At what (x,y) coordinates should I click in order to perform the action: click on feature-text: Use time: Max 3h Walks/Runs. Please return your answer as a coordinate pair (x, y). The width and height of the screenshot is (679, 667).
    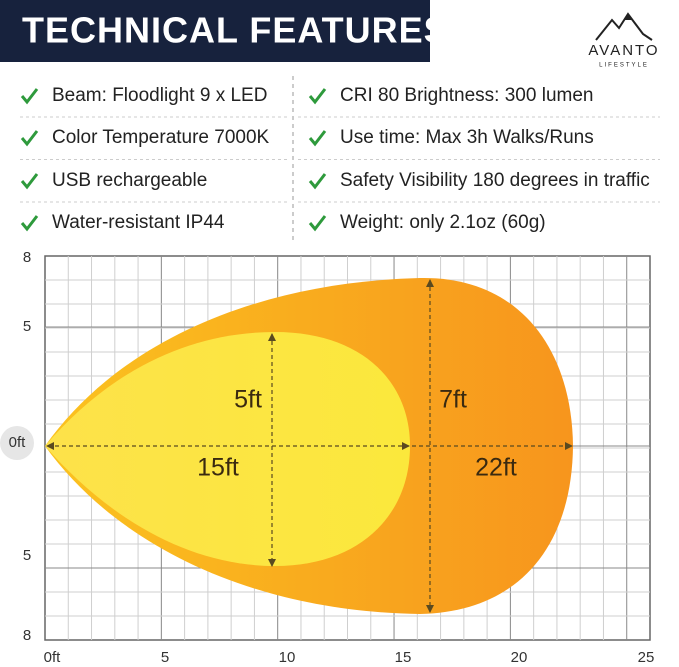
    Looking at the image, I should click on (467, 137).